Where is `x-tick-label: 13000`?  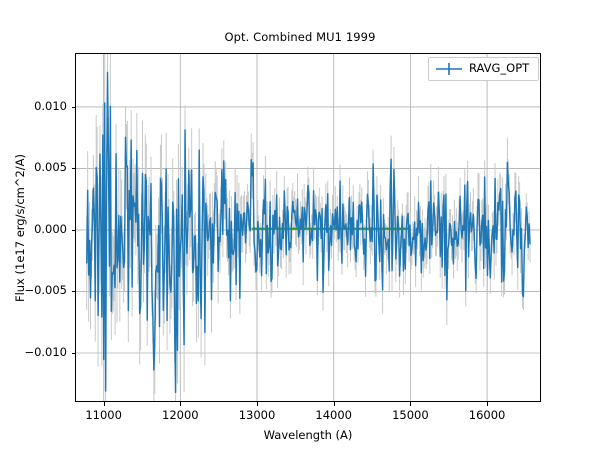 x-tick-label: 13000 is located at coordinates (257, 415).